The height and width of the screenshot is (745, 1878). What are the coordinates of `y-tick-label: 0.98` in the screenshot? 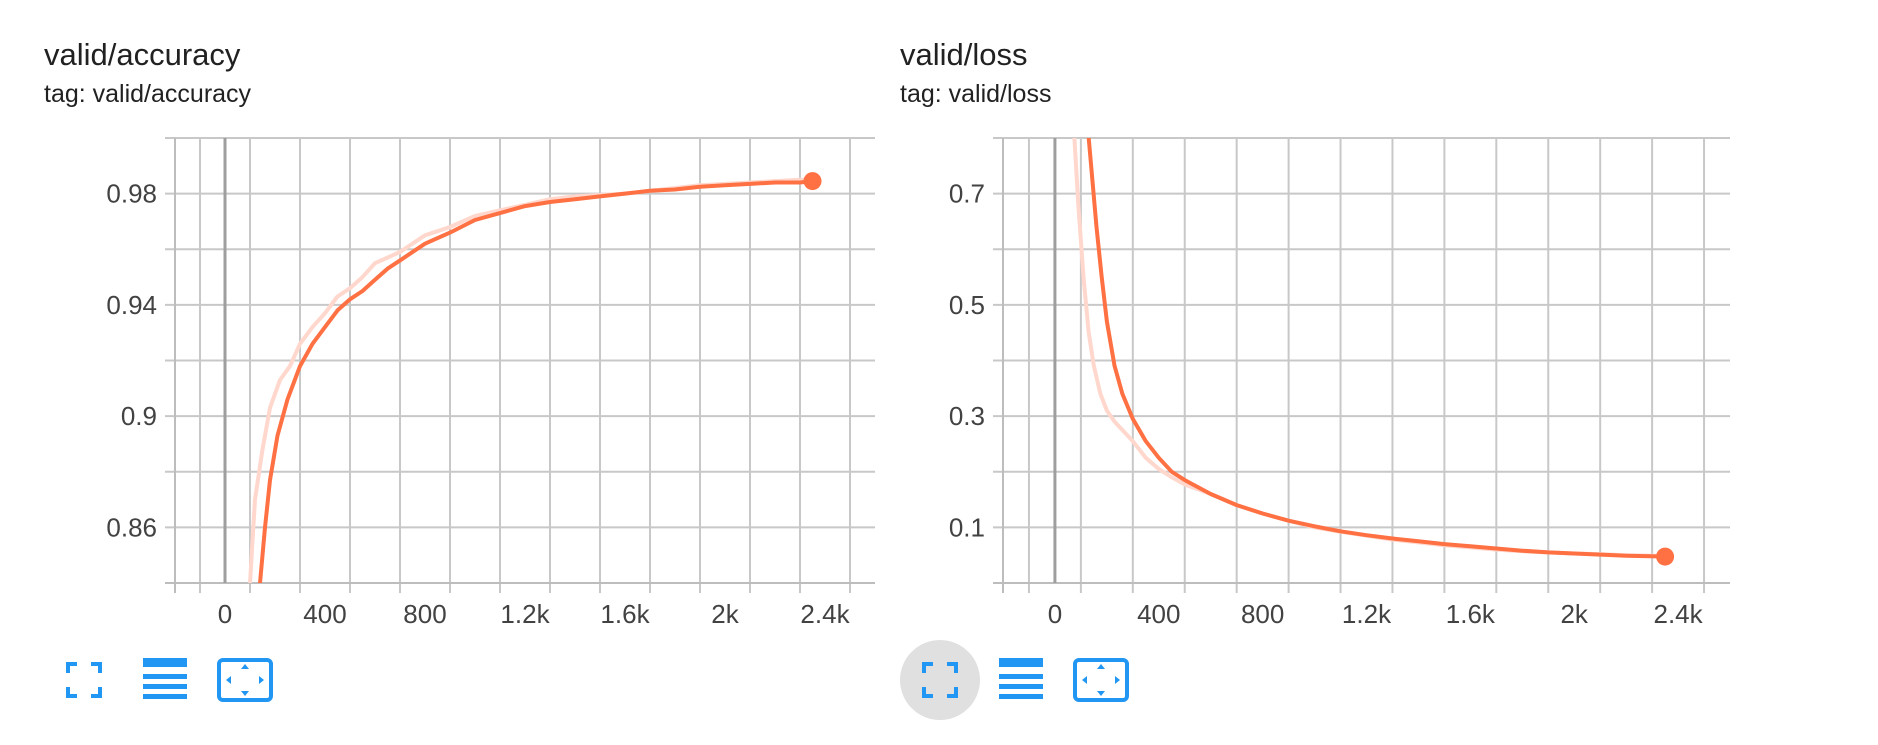 It's located at (131, 194).